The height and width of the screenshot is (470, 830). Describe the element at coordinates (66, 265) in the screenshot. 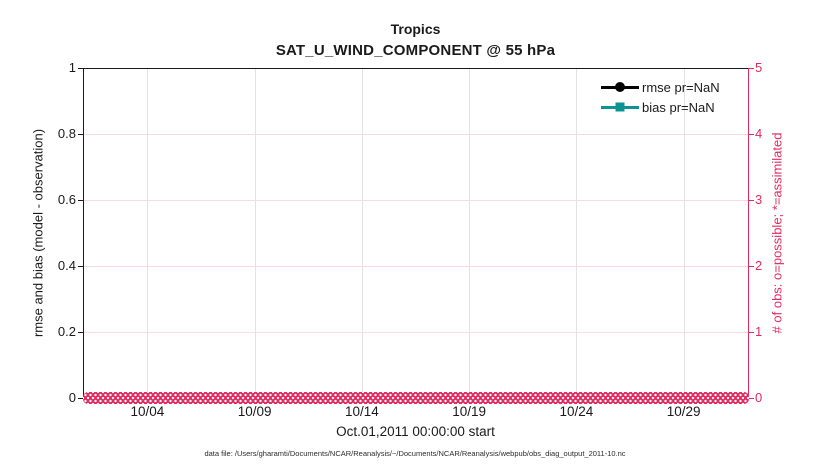

I see `y-left-tick-label: 0.4` at that location.